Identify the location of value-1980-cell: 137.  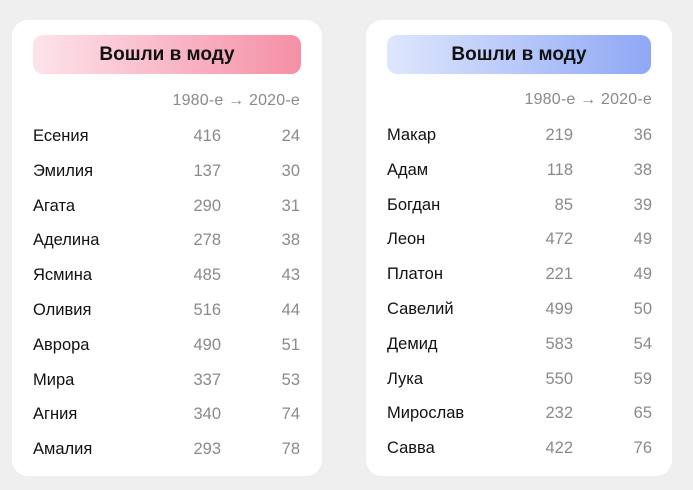
(207, 170).